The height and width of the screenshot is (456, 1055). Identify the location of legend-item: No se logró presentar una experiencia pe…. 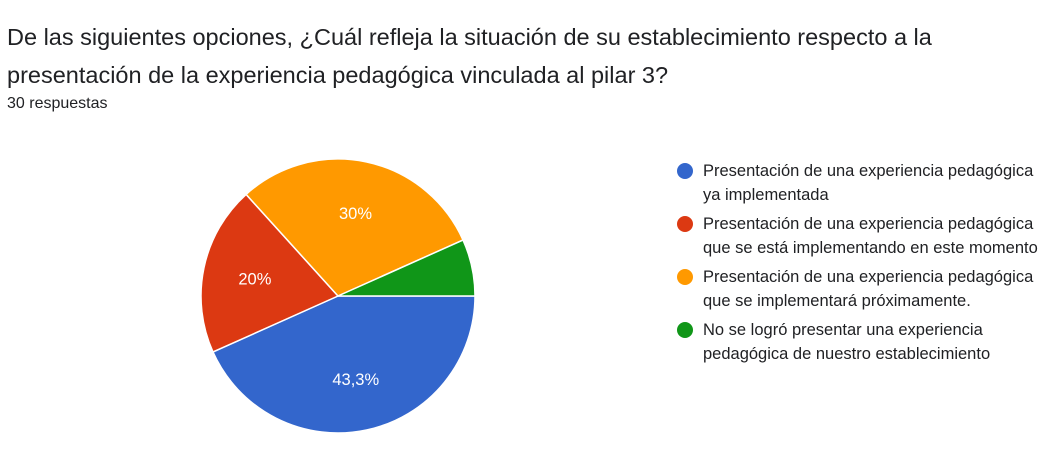
(862, 342).